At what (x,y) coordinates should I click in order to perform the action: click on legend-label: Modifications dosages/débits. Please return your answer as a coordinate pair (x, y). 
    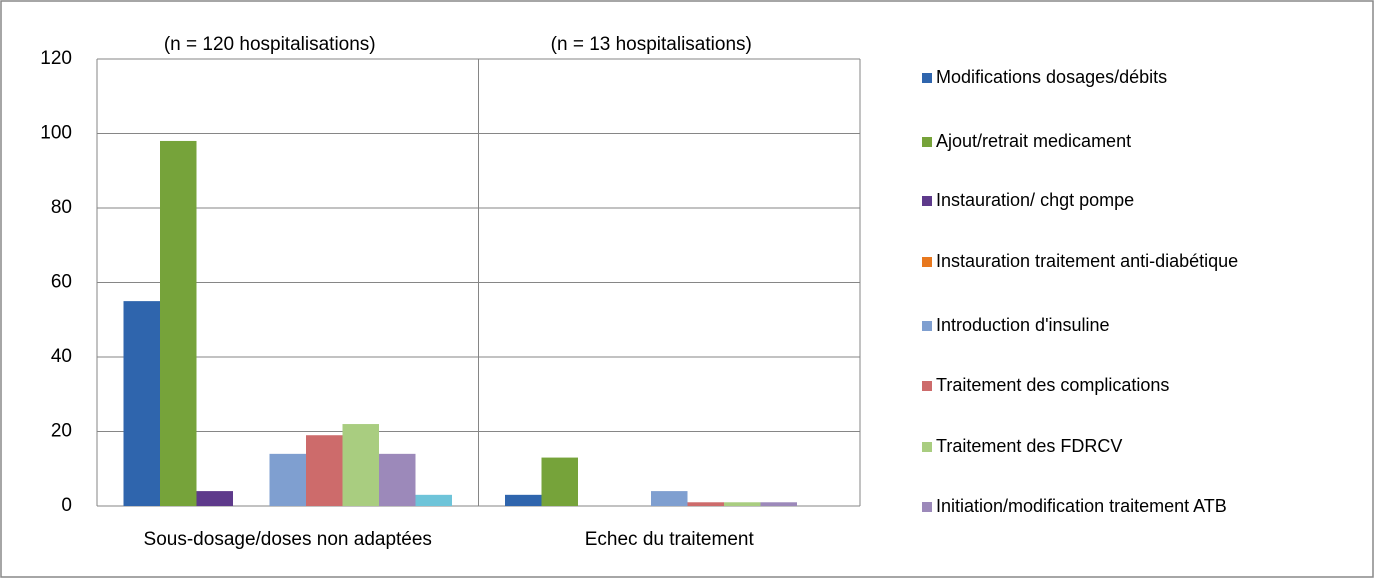
    Looking at the image, I should click on (1052, 77).